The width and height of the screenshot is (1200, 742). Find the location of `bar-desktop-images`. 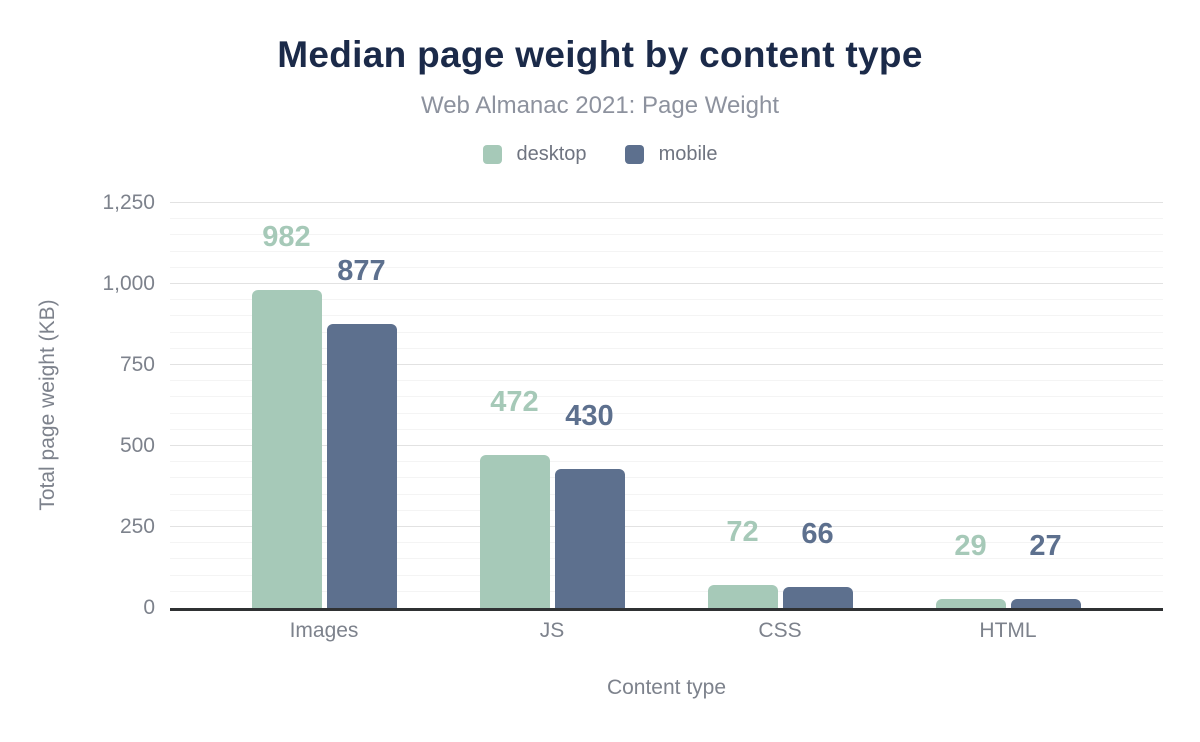

bar-desktop-images is located at coordinates (286, 448).